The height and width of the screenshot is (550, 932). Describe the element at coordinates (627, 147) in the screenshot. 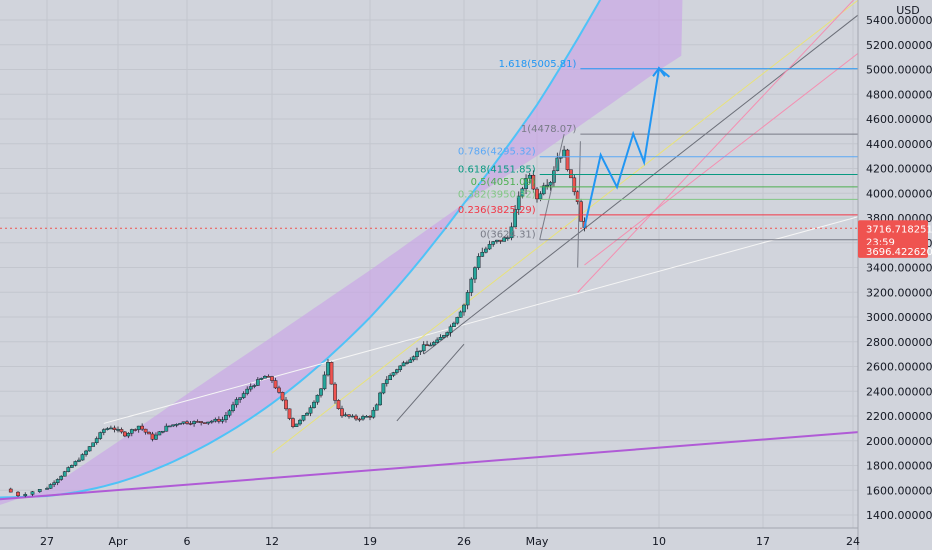

I see `projection-path` at that location.